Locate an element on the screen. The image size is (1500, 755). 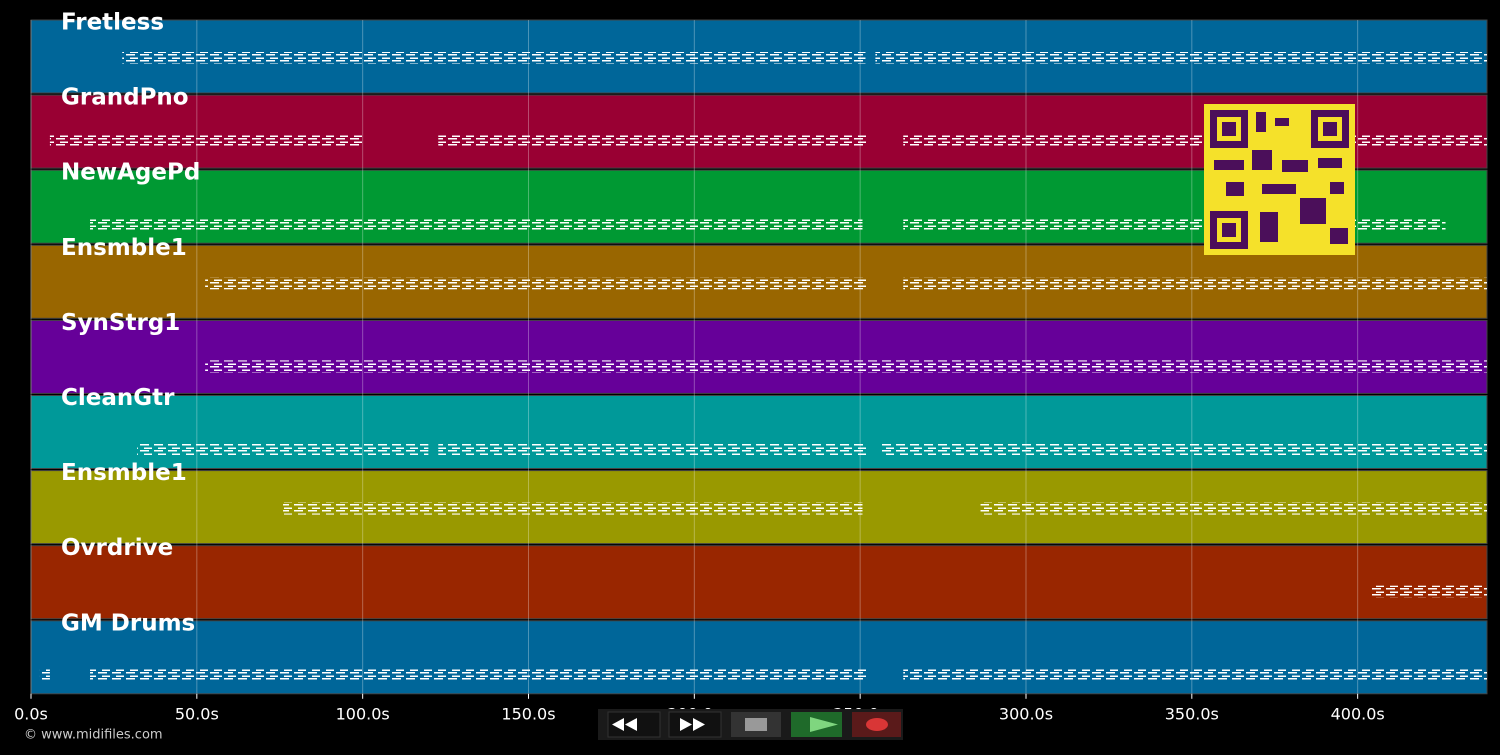
track-name: CleanGtr is located at coordinates (118, 398).